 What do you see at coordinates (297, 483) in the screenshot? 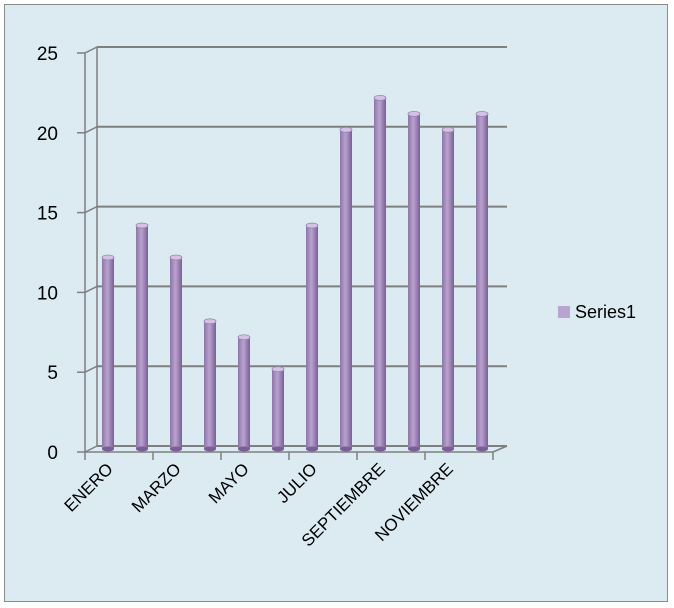
I see `x-tick-label: JULIO` at bounding box center [297, 483].